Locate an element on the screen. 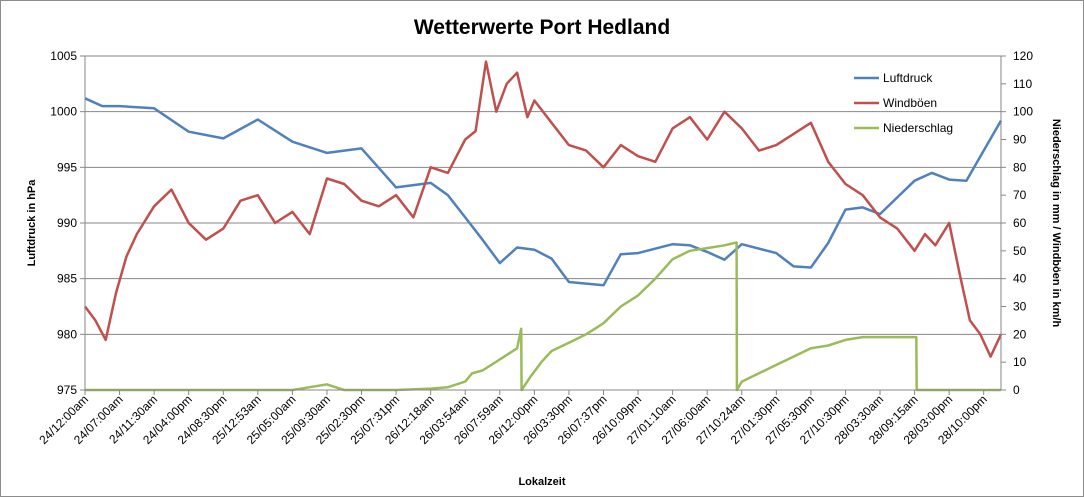  right-tick-label: 120 is located at coordinates (1023, 56).